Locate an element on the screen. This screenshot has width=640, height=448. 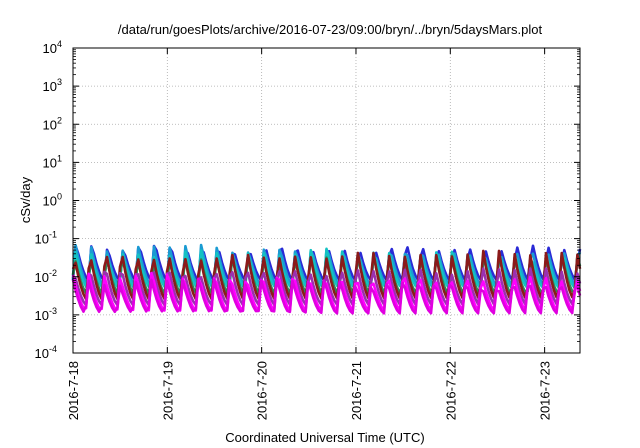
x-axis-label: Coordinated Universal Time (UTC) is located at coordinates (324, 437).